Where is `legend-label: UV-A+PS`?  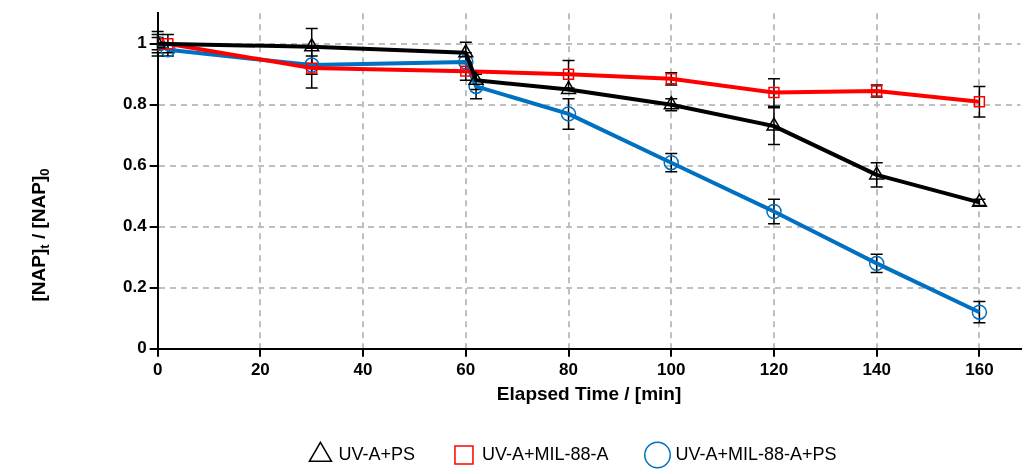
legend-label: UV-A+PS is located at coordinates (376, 453).